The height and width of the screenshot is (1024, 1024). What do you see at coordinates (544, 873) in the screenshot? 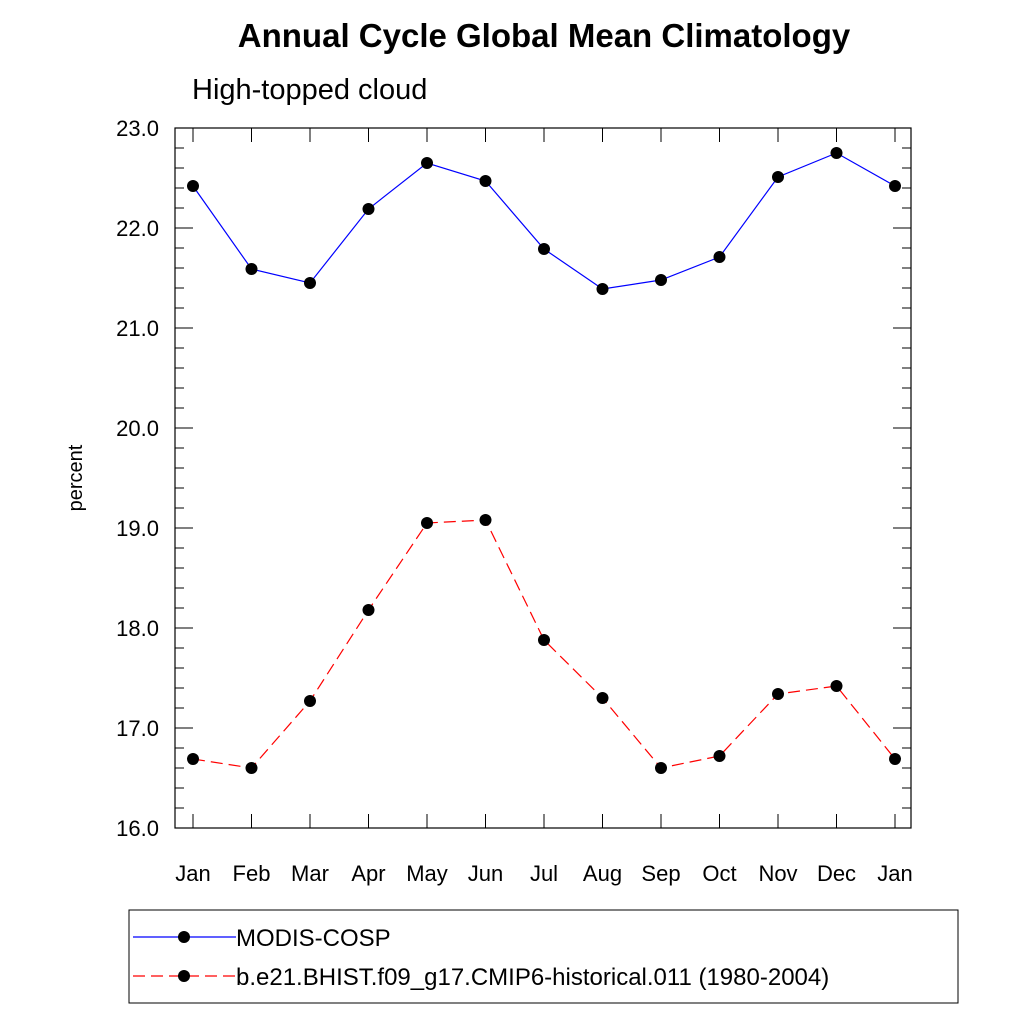
I see `x-tick-label: Jul` at bounding box center [544, 873].